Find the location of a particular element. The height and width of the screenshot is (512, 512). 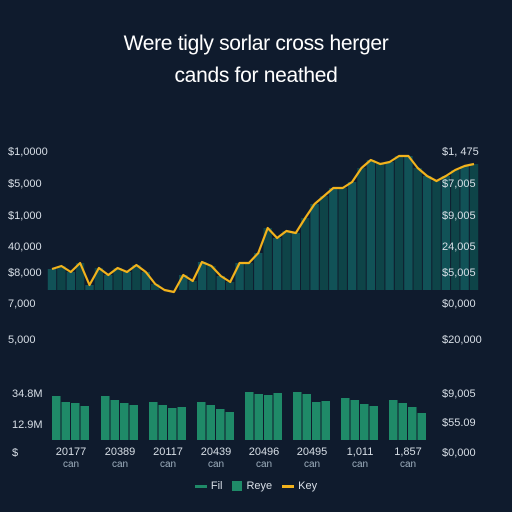

y-tick-right: 24,005 is located at coordinates (459, 247).